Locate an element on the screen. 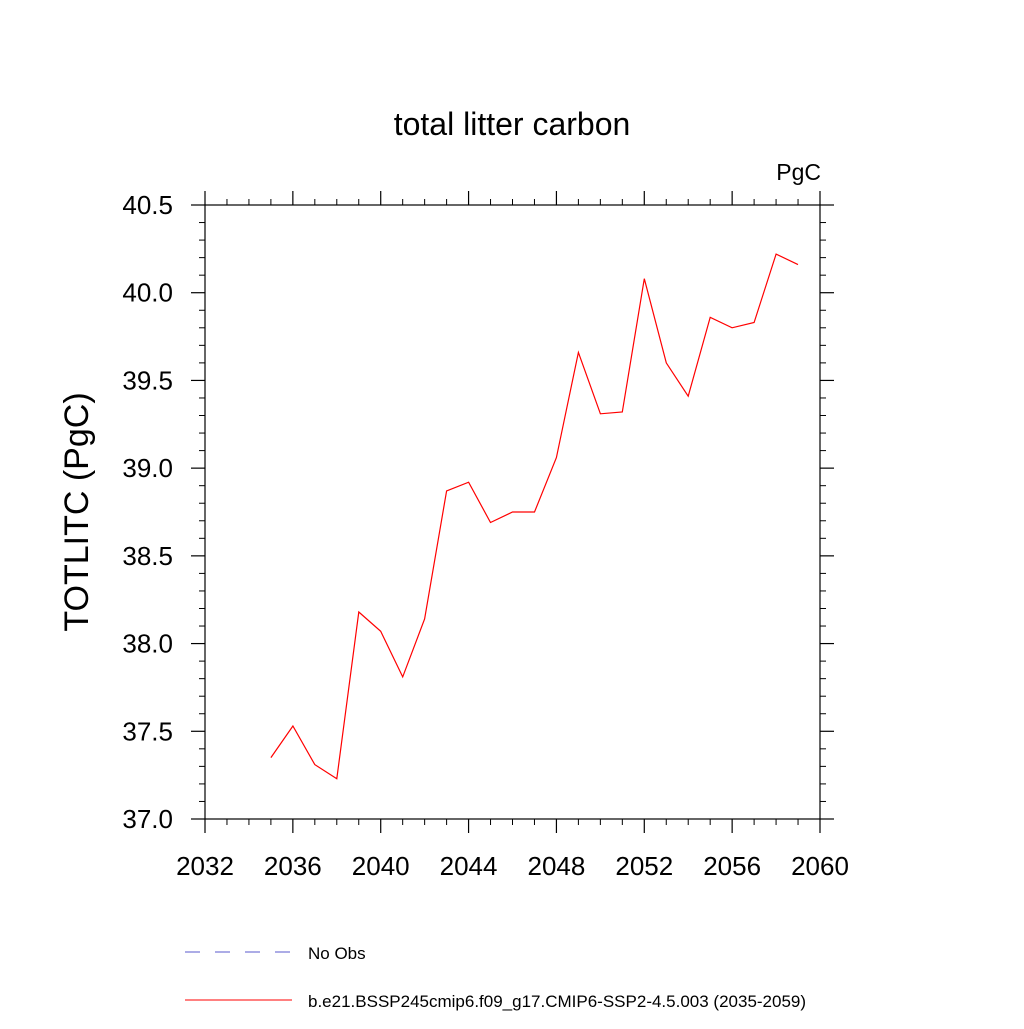 Image resolution: width=1024 pixels, height=1029 pixels. x-tick-label: 2060 is located at coordinates (820, 866).